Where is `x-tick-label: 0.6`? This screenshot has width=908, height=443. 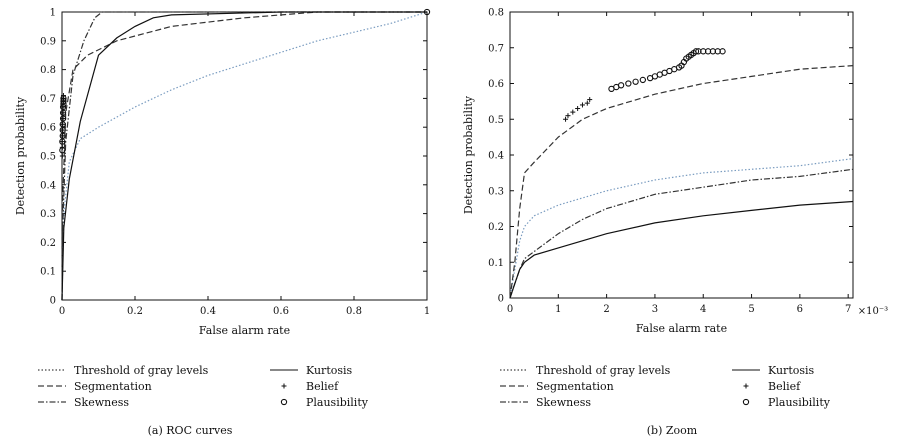
x-tick-label: 0.6 is located at coordinates (281, 311).